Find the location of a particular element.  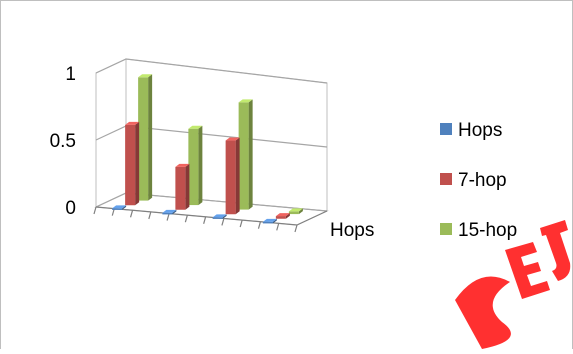

legend: Hops 7-hop 15-hop is located at coordinates (478, 180).